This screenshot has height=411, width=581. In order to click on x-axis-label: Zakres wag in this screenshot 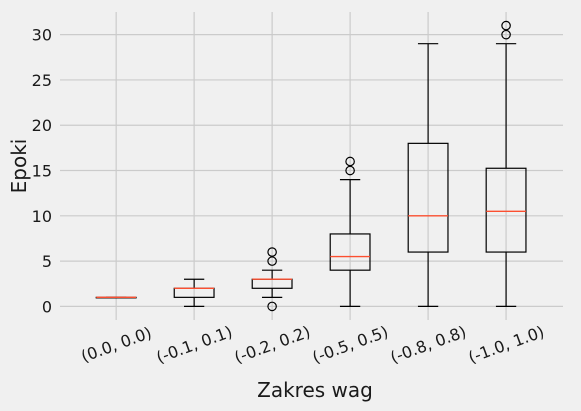, I will do `click(315, 390)`.